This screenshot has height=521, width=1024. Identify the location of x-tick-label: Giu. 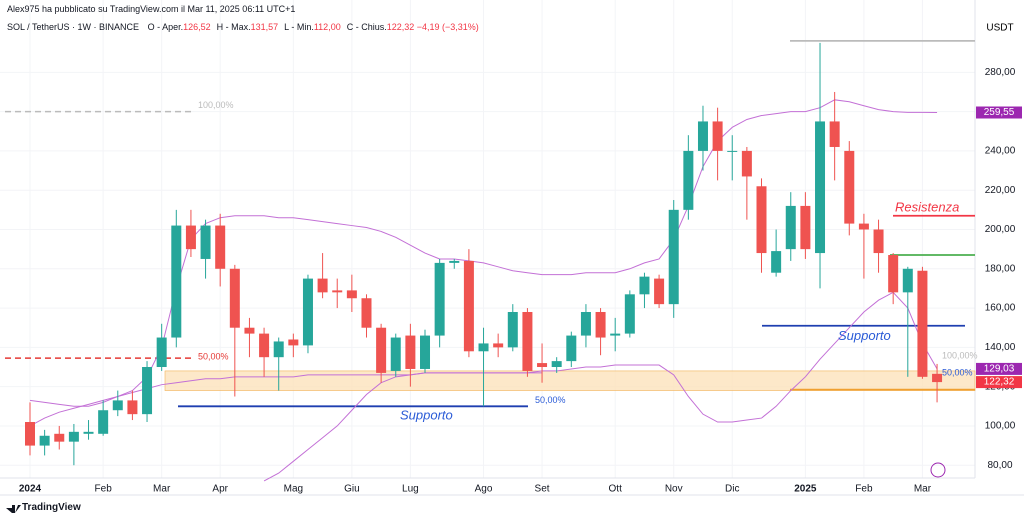
(352, 489).